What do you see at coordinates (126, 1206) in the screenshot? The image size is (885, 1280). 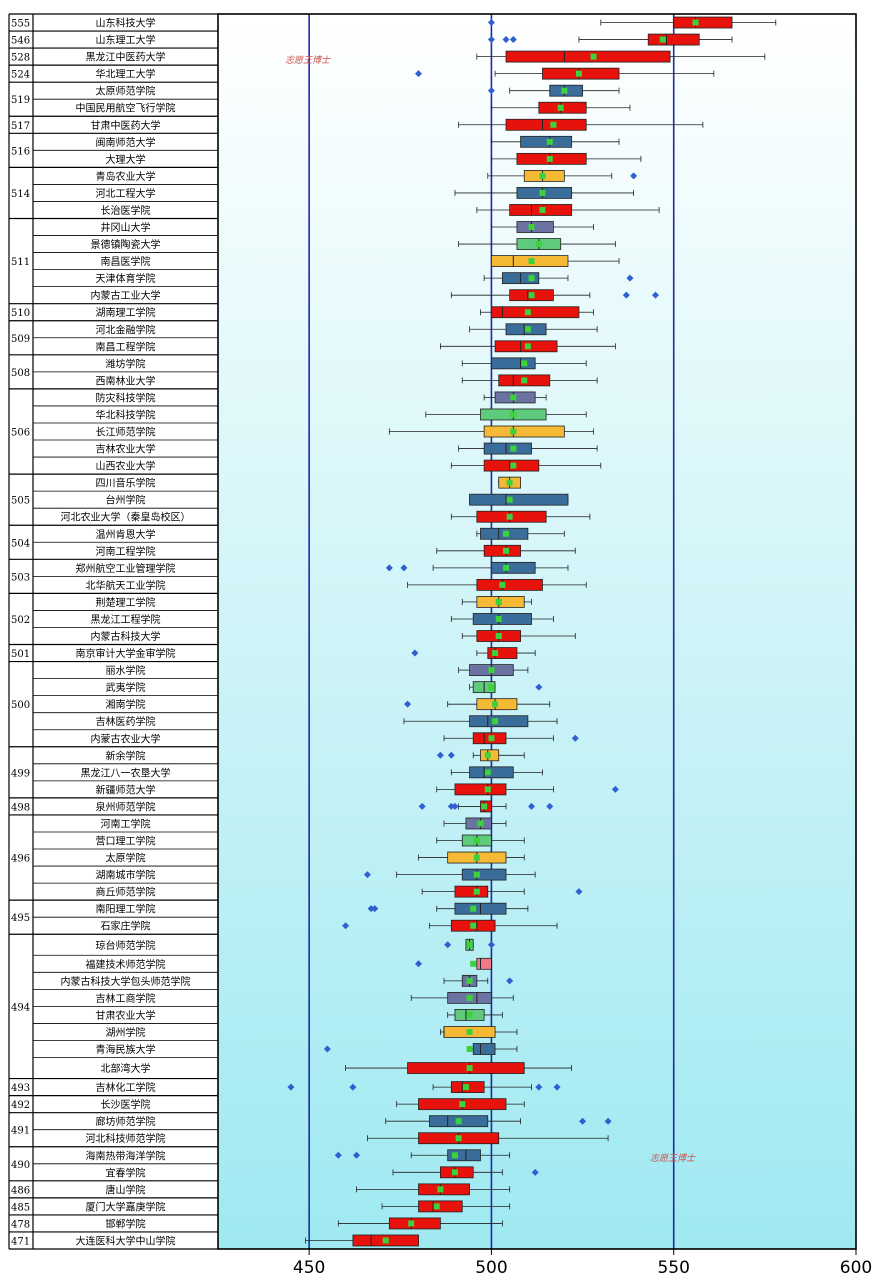 I see `school-label: 厦门大学嘉庚学院` at bounding box center [126, 1206].